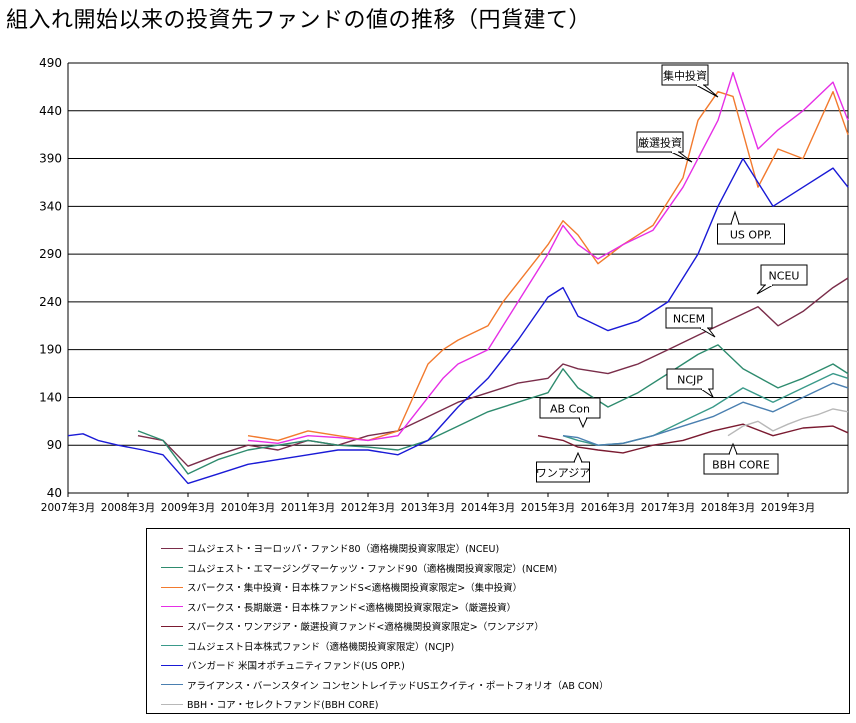  What do you see at coordinates (788, 422) in the screenshot?
I see `series-line-bbh` at bounding box center [788, 422].